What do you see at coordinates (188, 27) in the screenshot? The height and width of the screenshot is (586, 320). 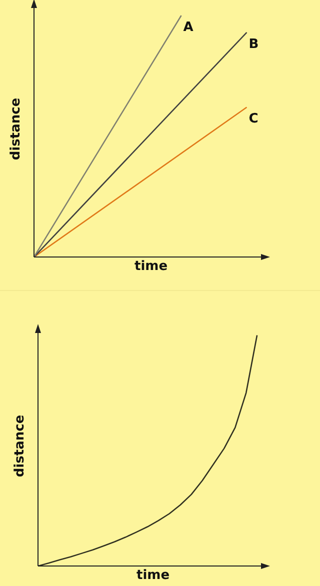 I see `series-label: A` at bounding box center [188, 27].